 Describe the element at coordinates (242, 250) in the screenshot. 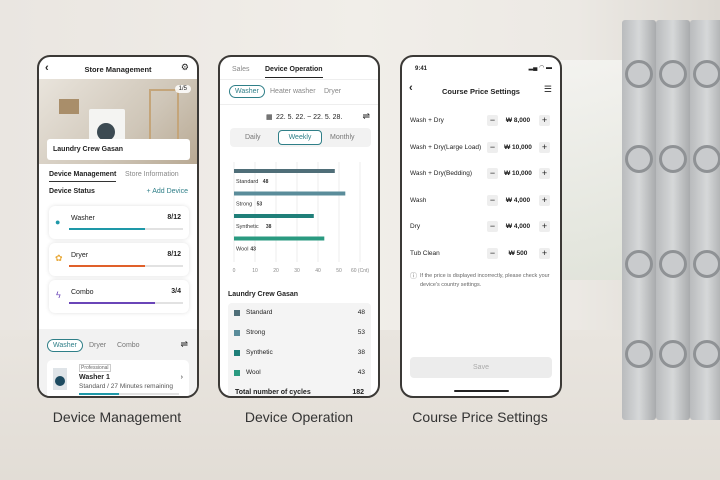

I see `bar-category-label: Wool` at that location.